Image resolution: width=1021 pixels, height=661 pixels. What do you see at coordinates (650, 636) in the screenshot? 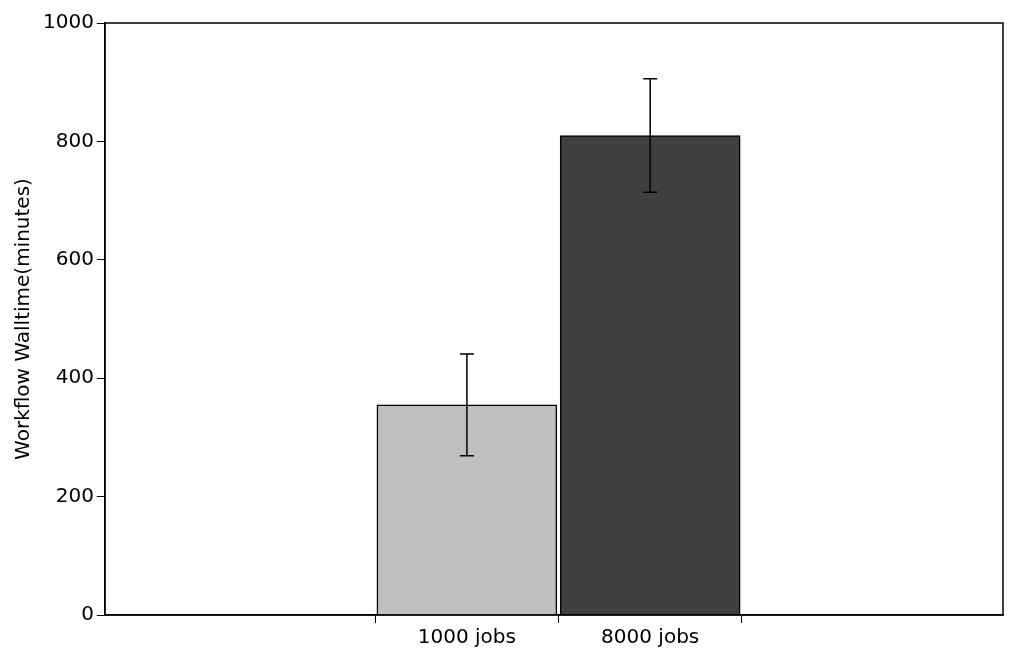
I see `x-tick-label: 8000 jobs` at bounding box center [650, 636].